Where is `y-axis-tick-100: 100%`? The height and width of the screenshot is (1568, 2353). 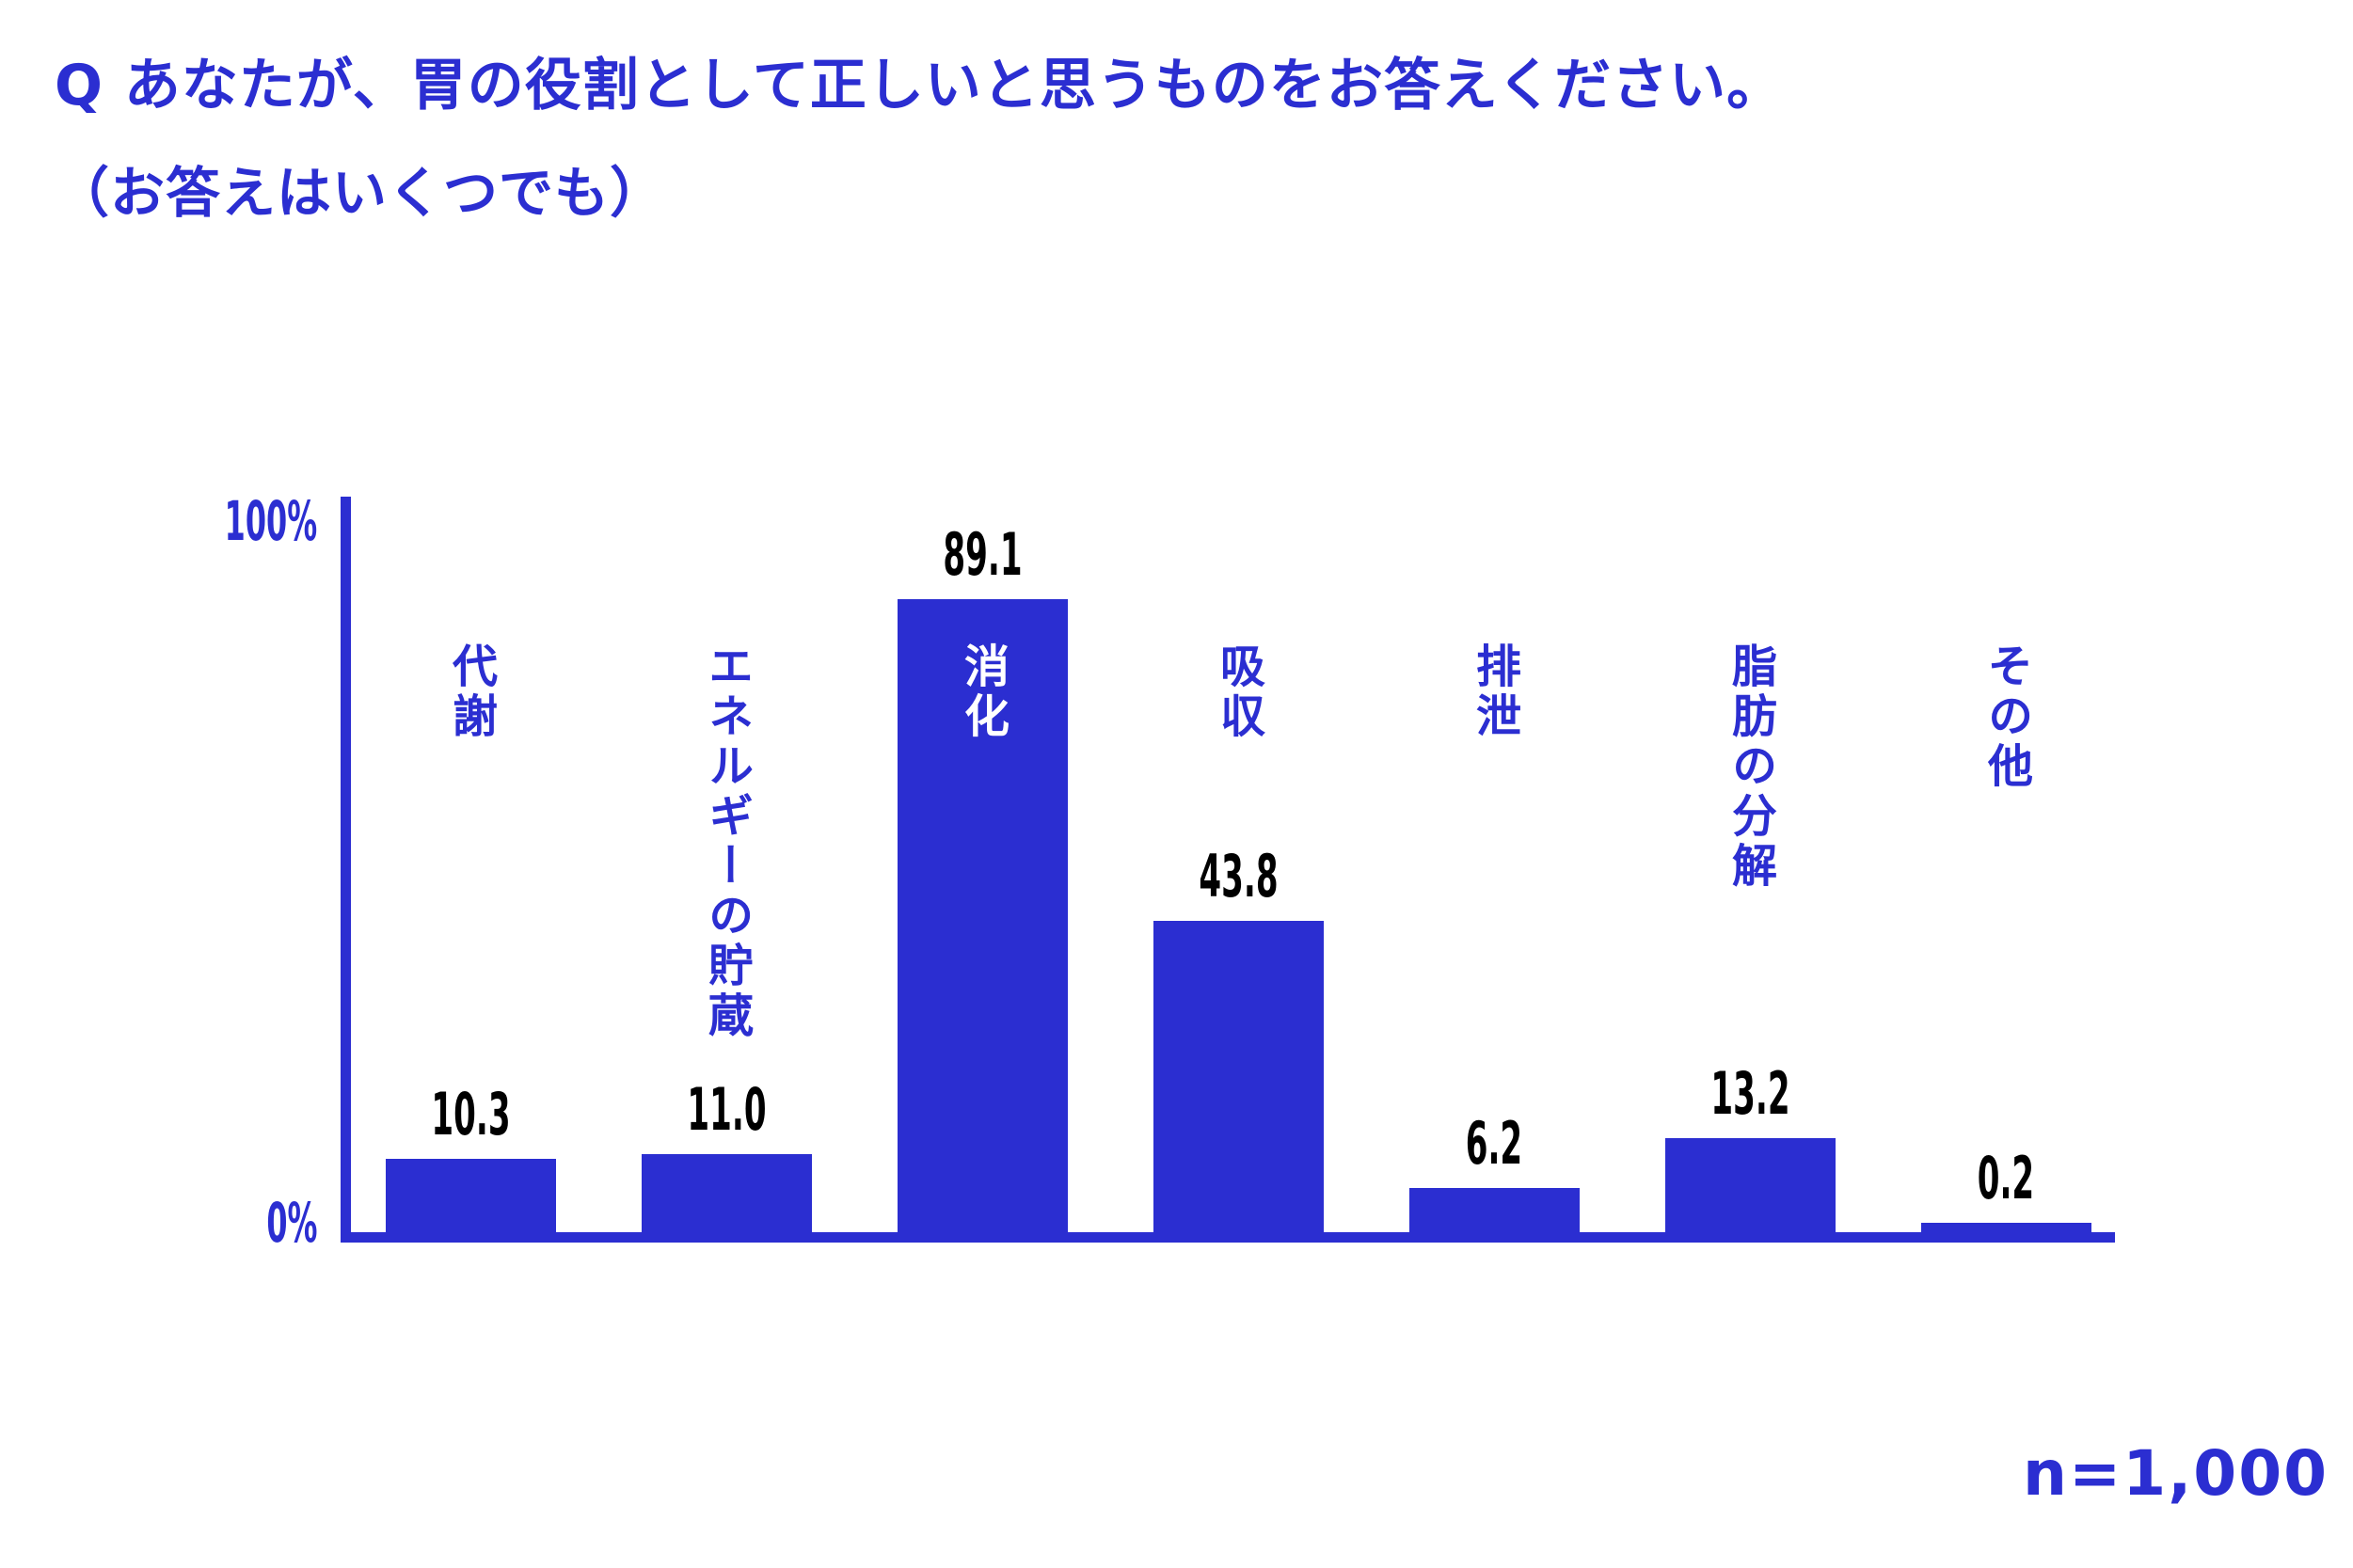
y-axis-tick-100: 100% is located at coordinates (186, 521).